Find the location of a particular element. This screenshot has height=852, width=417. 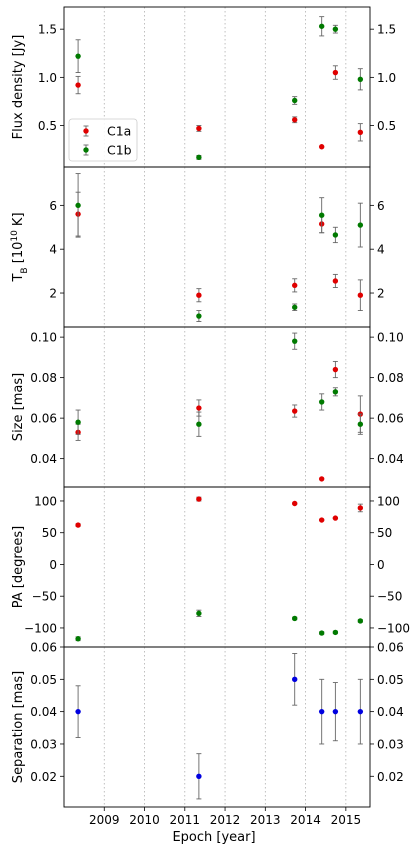

y-tick-label-left: 2 is located at coordinates (53, 294).